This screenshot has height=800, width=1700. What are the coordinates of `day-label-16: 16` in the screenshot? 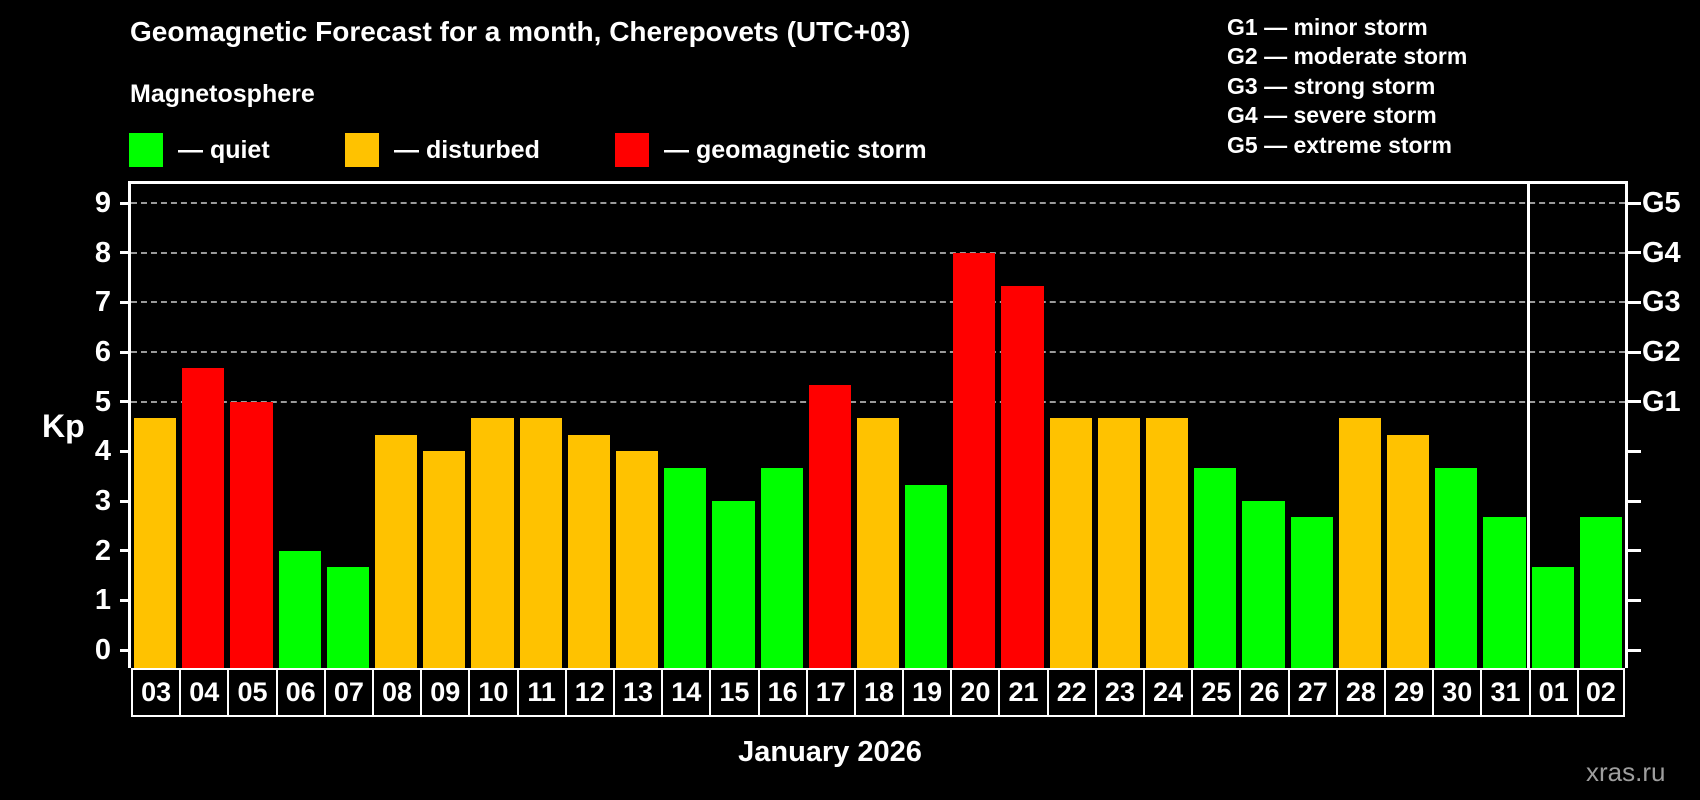 It's located at (781, 692).